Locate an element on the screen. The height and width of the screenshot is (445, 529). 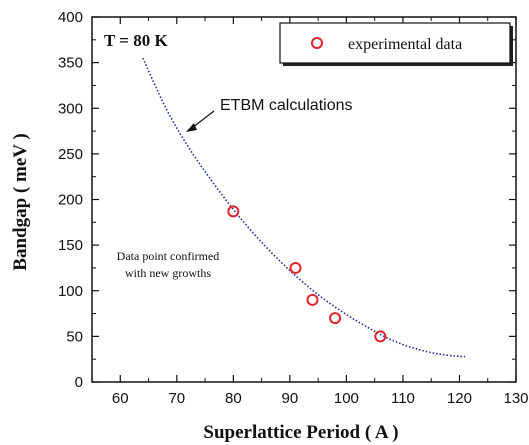
y-tick-label: 200 is located at coordinates (70, 200).